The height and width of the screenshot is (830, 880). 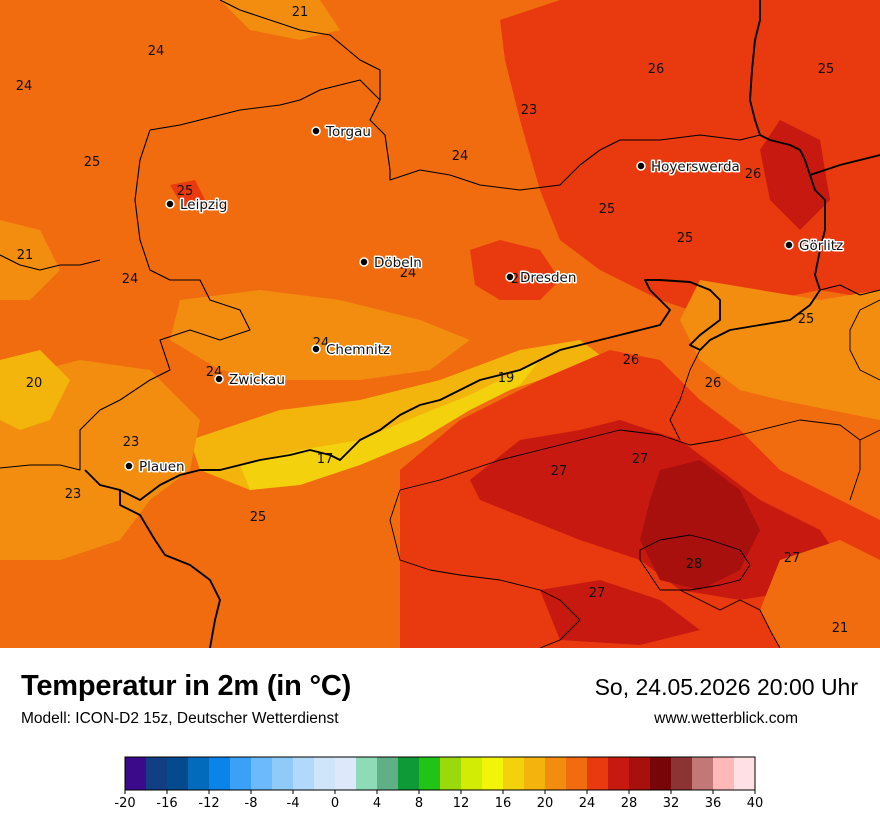 I want to click on city-label: Dresden, so click(x=548, y=278).